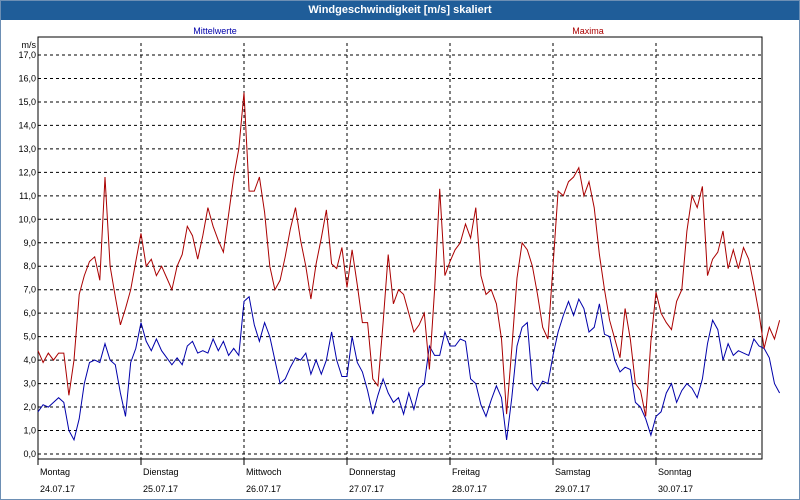  I want to click on y-tick-label: 9,0, so click(29, 243).